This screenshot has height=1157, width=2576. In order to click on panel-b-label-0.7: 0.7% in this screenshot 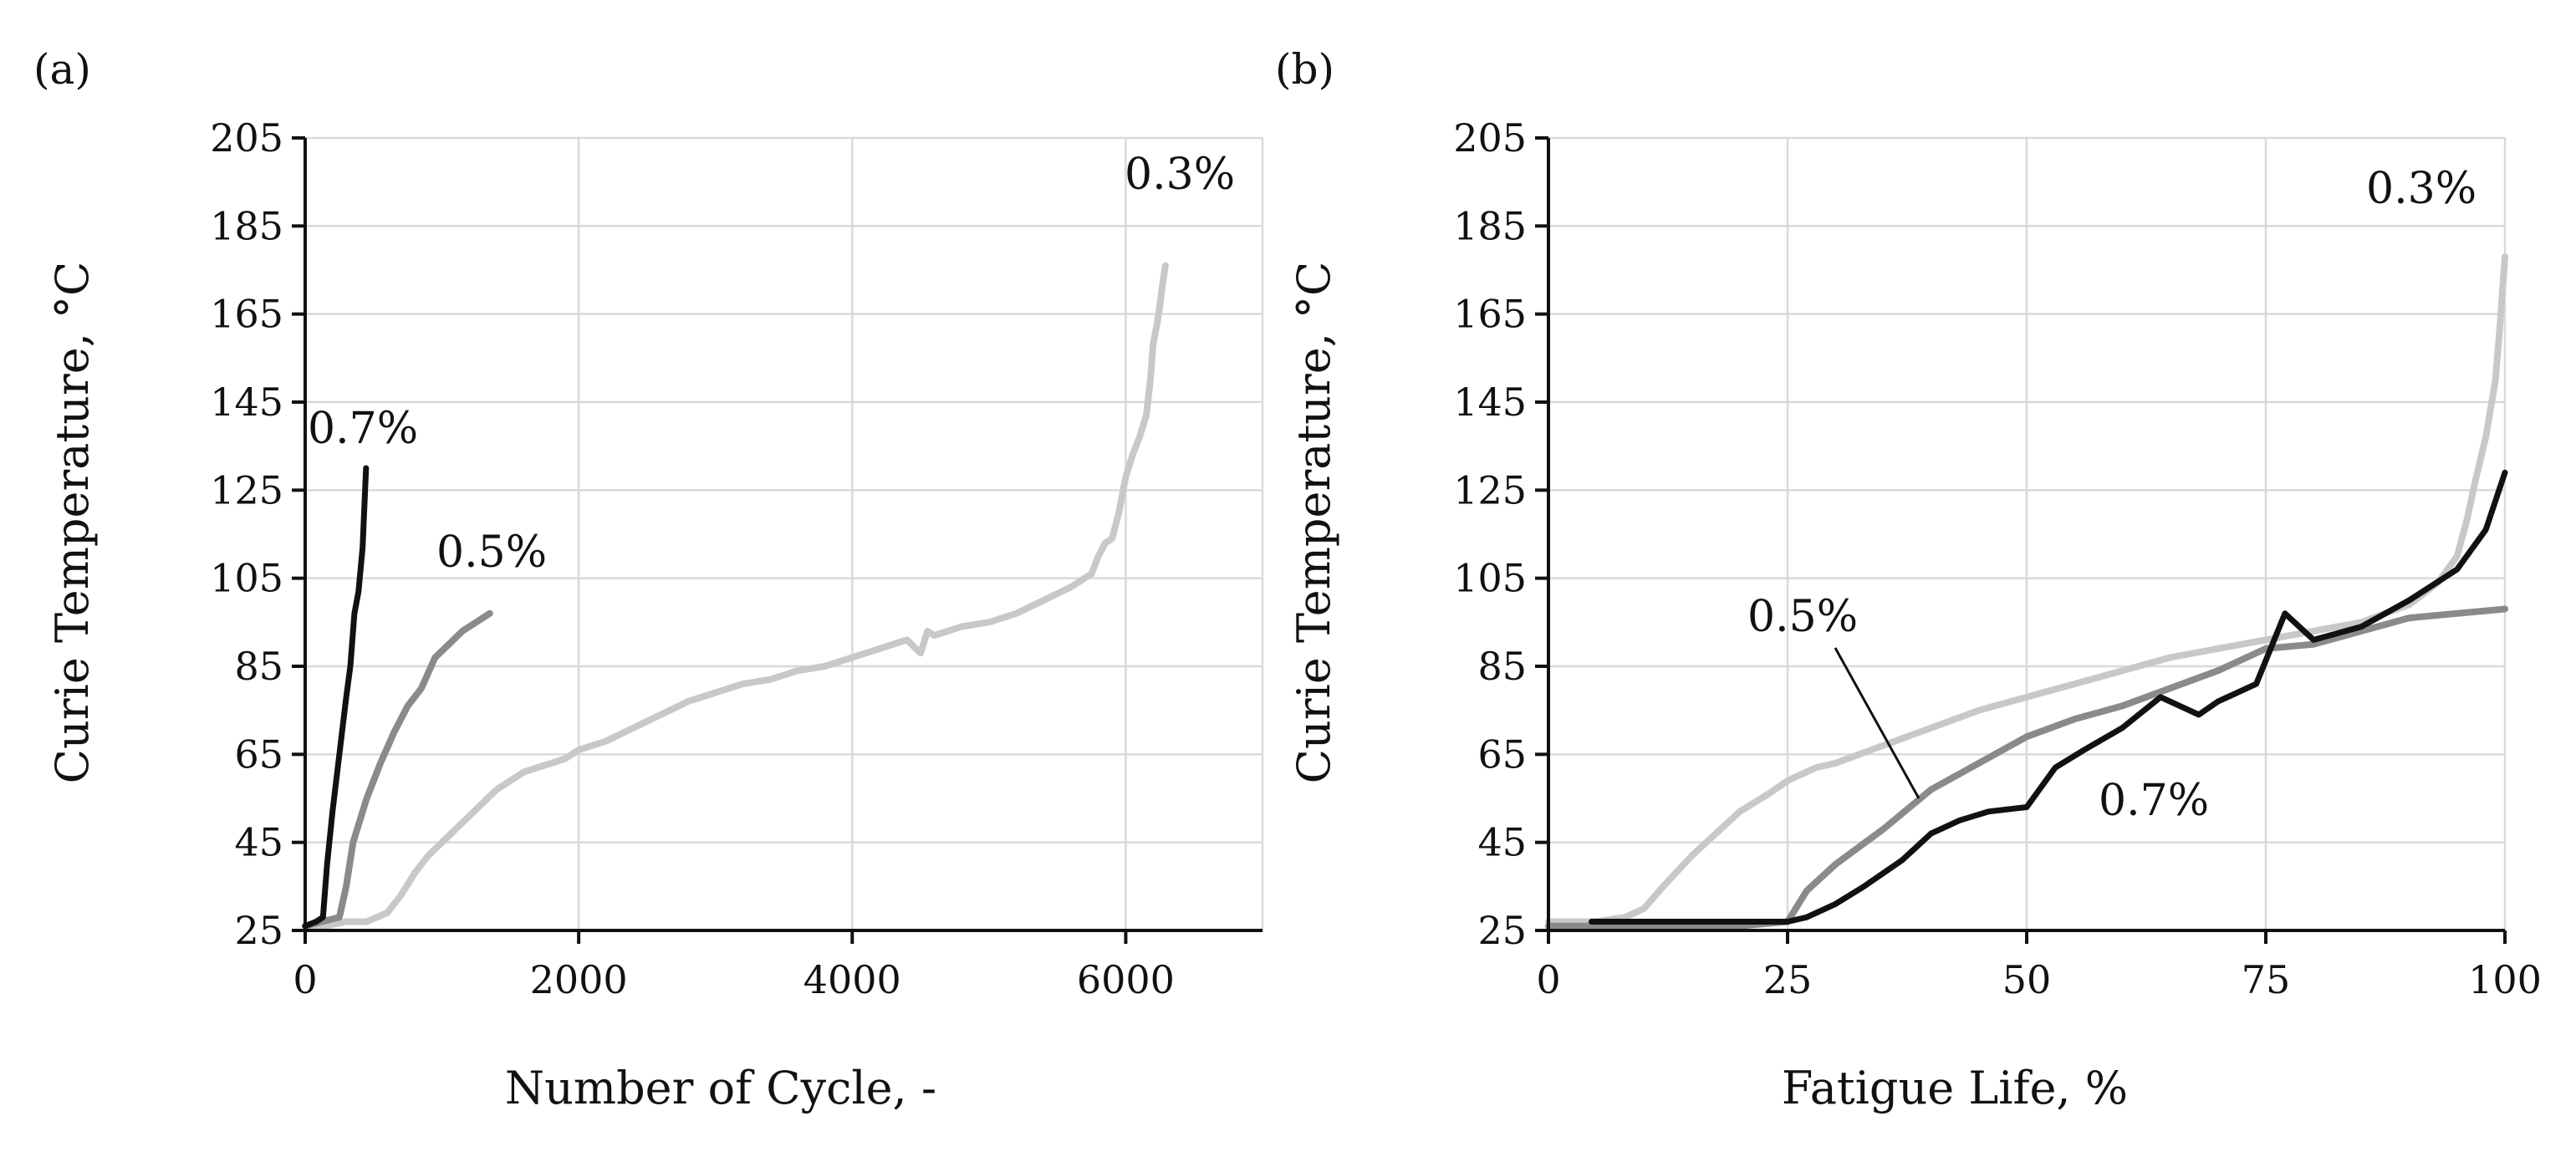, I will do `click(2154, 801)`.